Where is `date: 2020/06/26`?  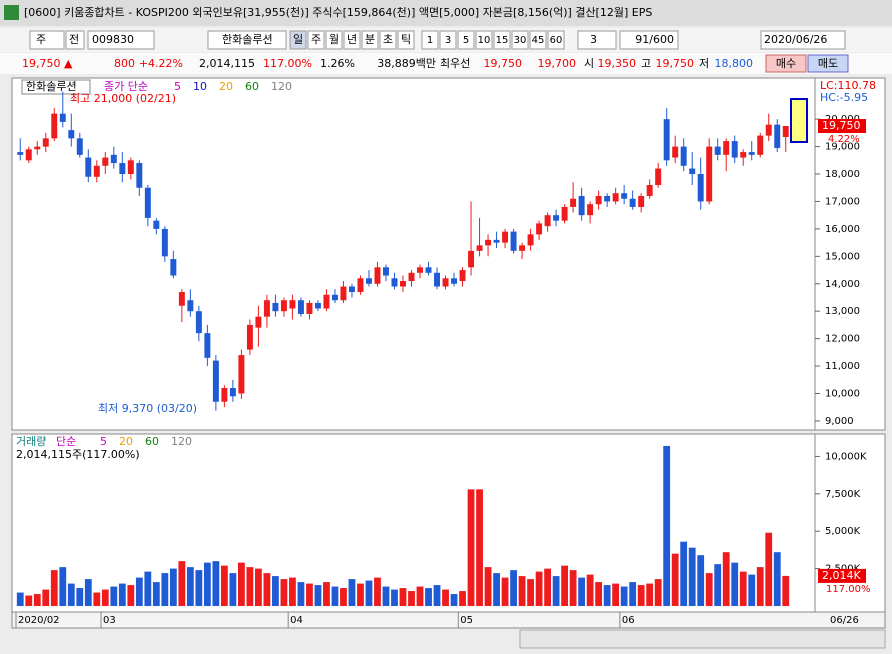 date: 2020/06/26 is located at coordinates (795, 39).